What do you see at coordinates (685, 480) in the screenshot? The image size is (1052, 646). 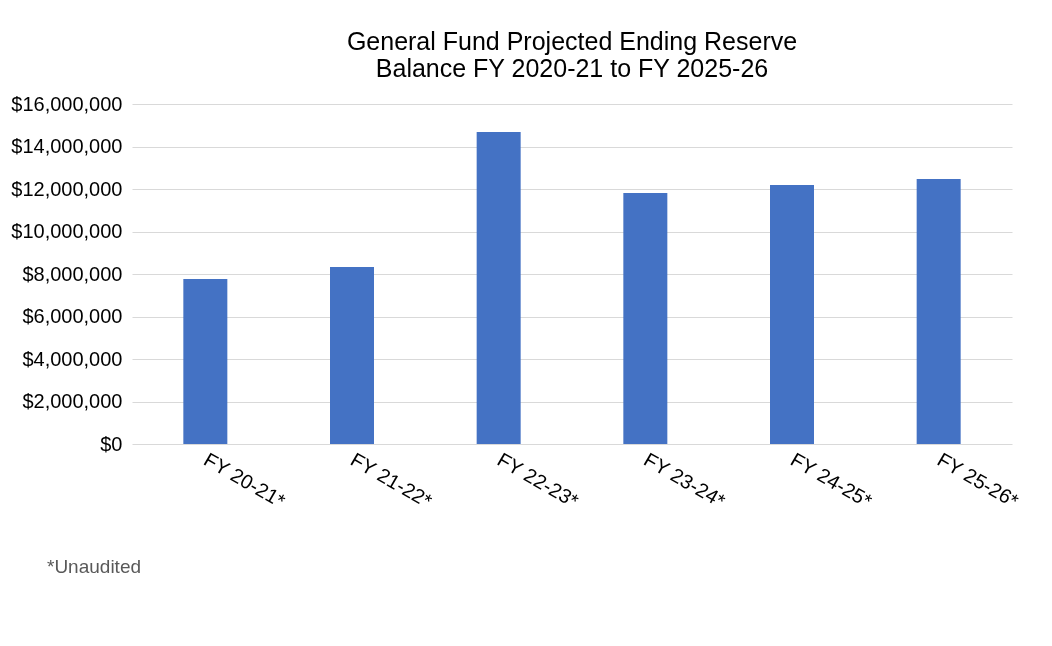 I see `x-tick-label: FY 23-24*` at bounding box center [685, 480].